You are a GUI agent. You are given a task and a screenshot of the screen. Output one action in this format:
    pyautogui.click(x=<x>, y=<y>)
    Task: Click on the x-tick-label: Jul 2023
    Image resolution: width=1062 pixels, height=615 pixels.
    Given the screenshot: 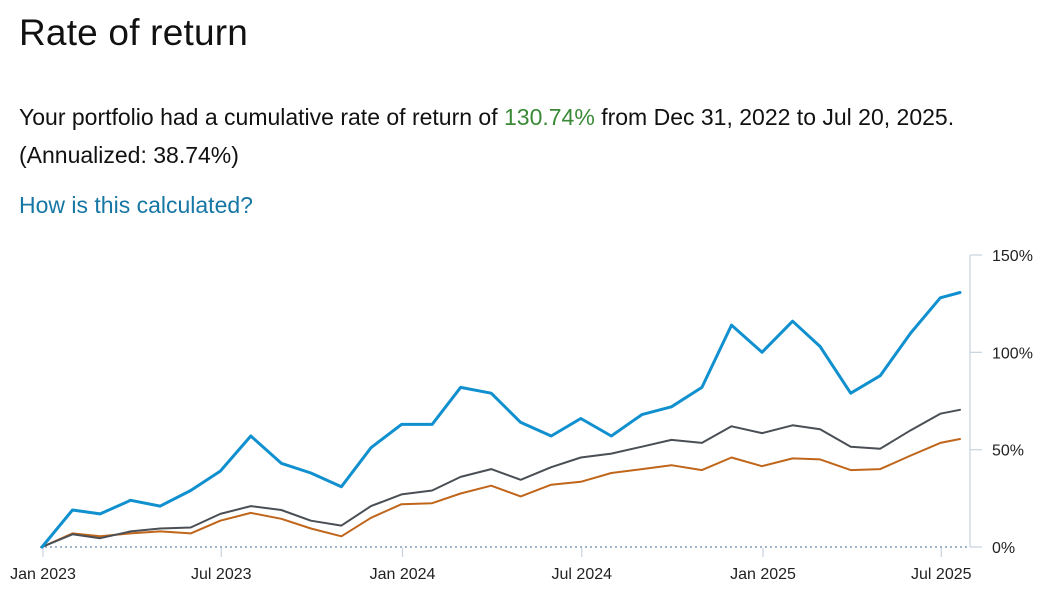 What is the action you would take?
    pyautogui.click(x=221, y=574)
    